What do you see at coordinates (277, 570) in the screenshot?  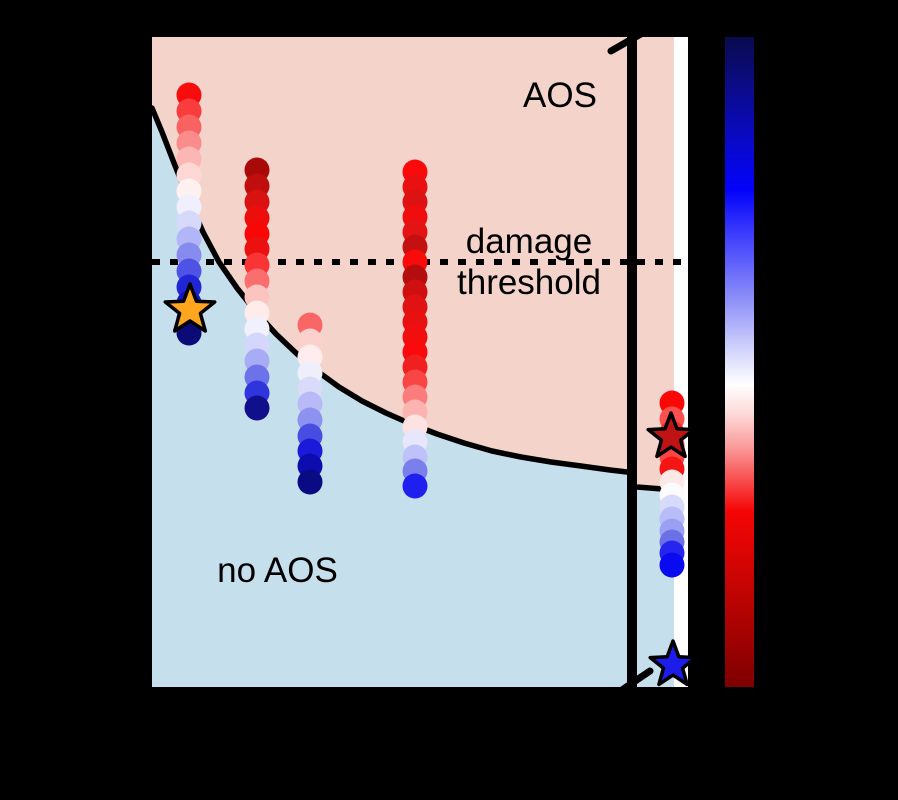 I see `no-aos-region-label: no AOS` at bounding box center [277, 570].